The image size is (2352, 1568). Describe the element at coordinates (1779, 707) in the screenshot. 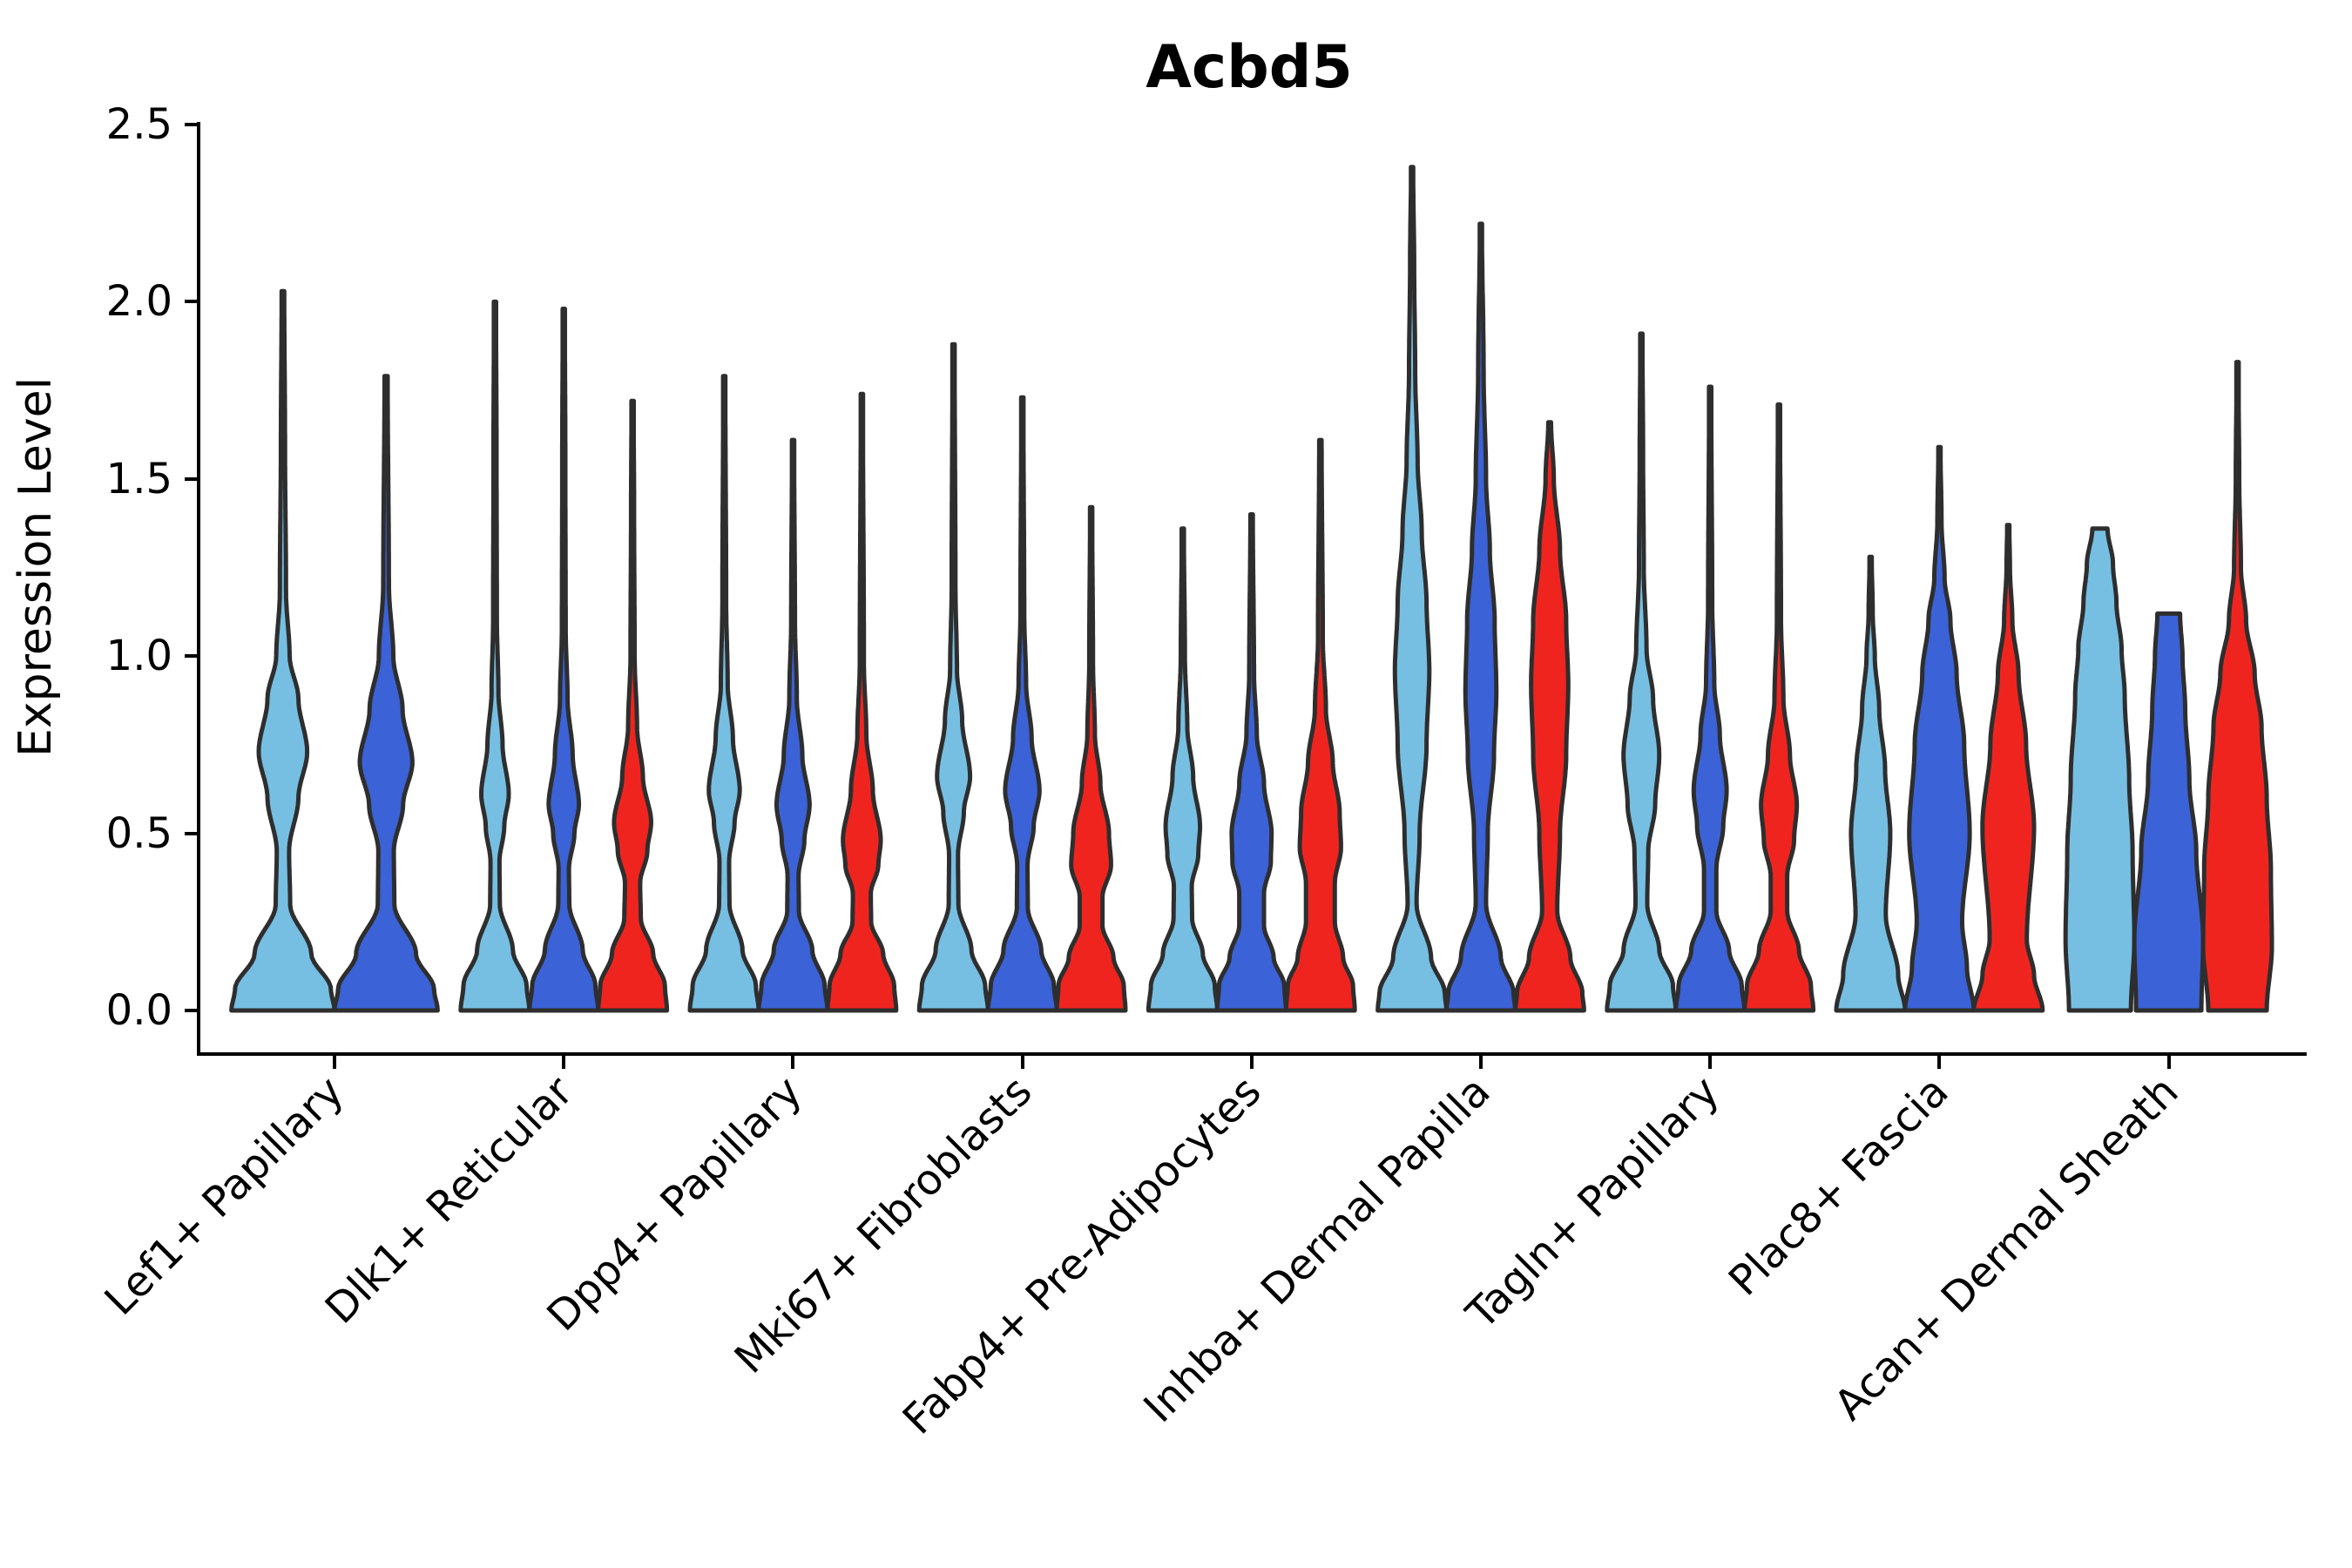

I see `violin-6-red` at that location.